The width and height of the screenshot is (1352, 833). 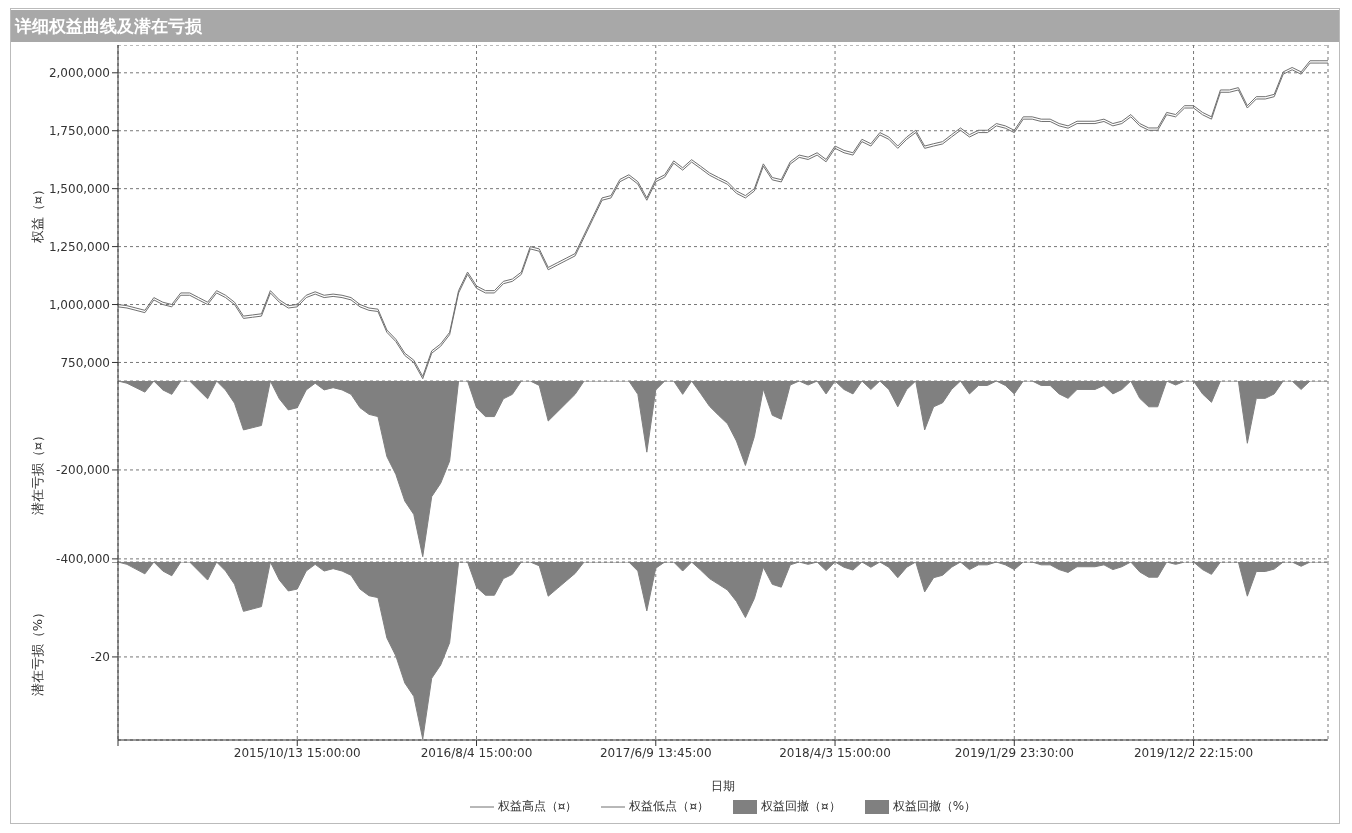 What do you see at coordinates (934, 806) in the screenshot?
I see `text: 权益回撤（%）` at bounding box center [934, 806].